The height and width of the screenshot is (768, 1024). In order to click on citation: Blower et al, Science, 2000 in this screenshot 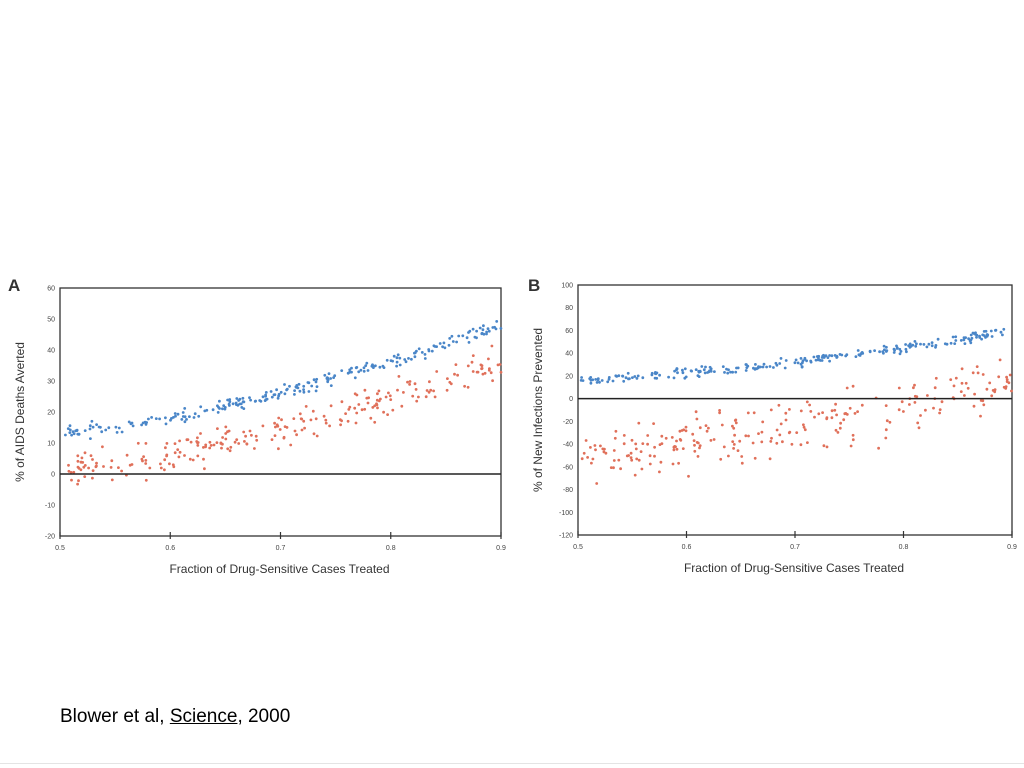, I will do `click(175, 717)`.